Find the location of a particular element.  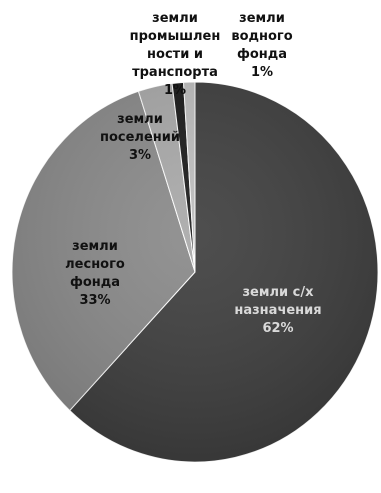

data-label-agricultural: земли с/х назначения 62% is located at coordinates (277, 310).